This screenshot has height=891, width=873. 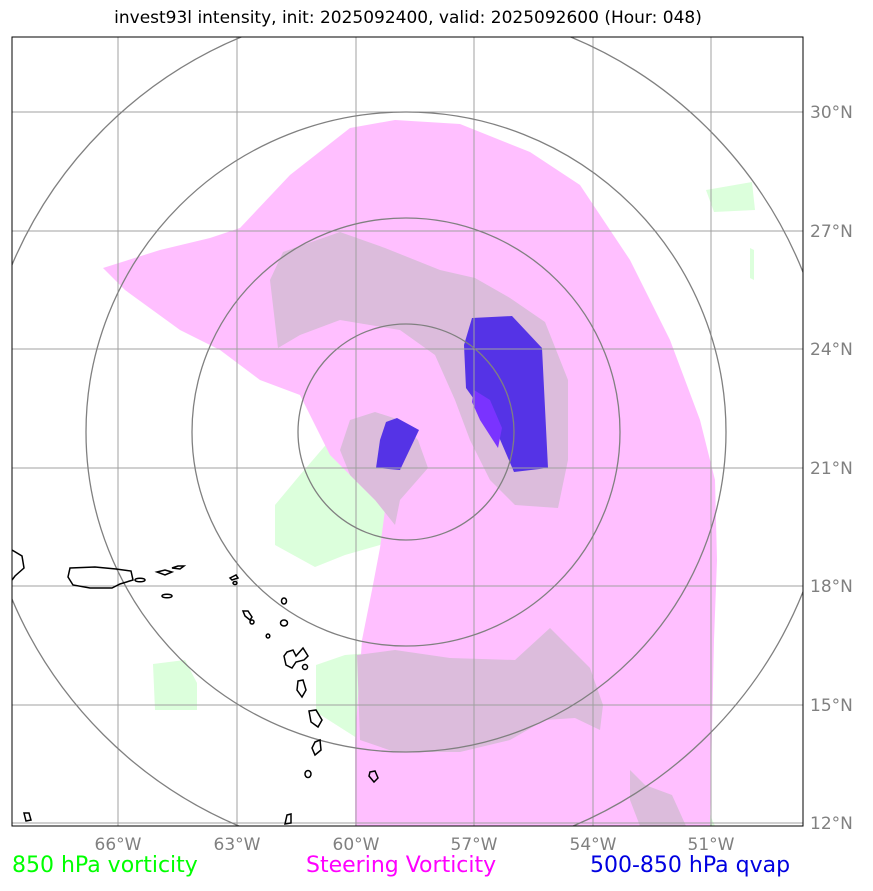 I want to click on range-ring, so click(x=406, y=432).